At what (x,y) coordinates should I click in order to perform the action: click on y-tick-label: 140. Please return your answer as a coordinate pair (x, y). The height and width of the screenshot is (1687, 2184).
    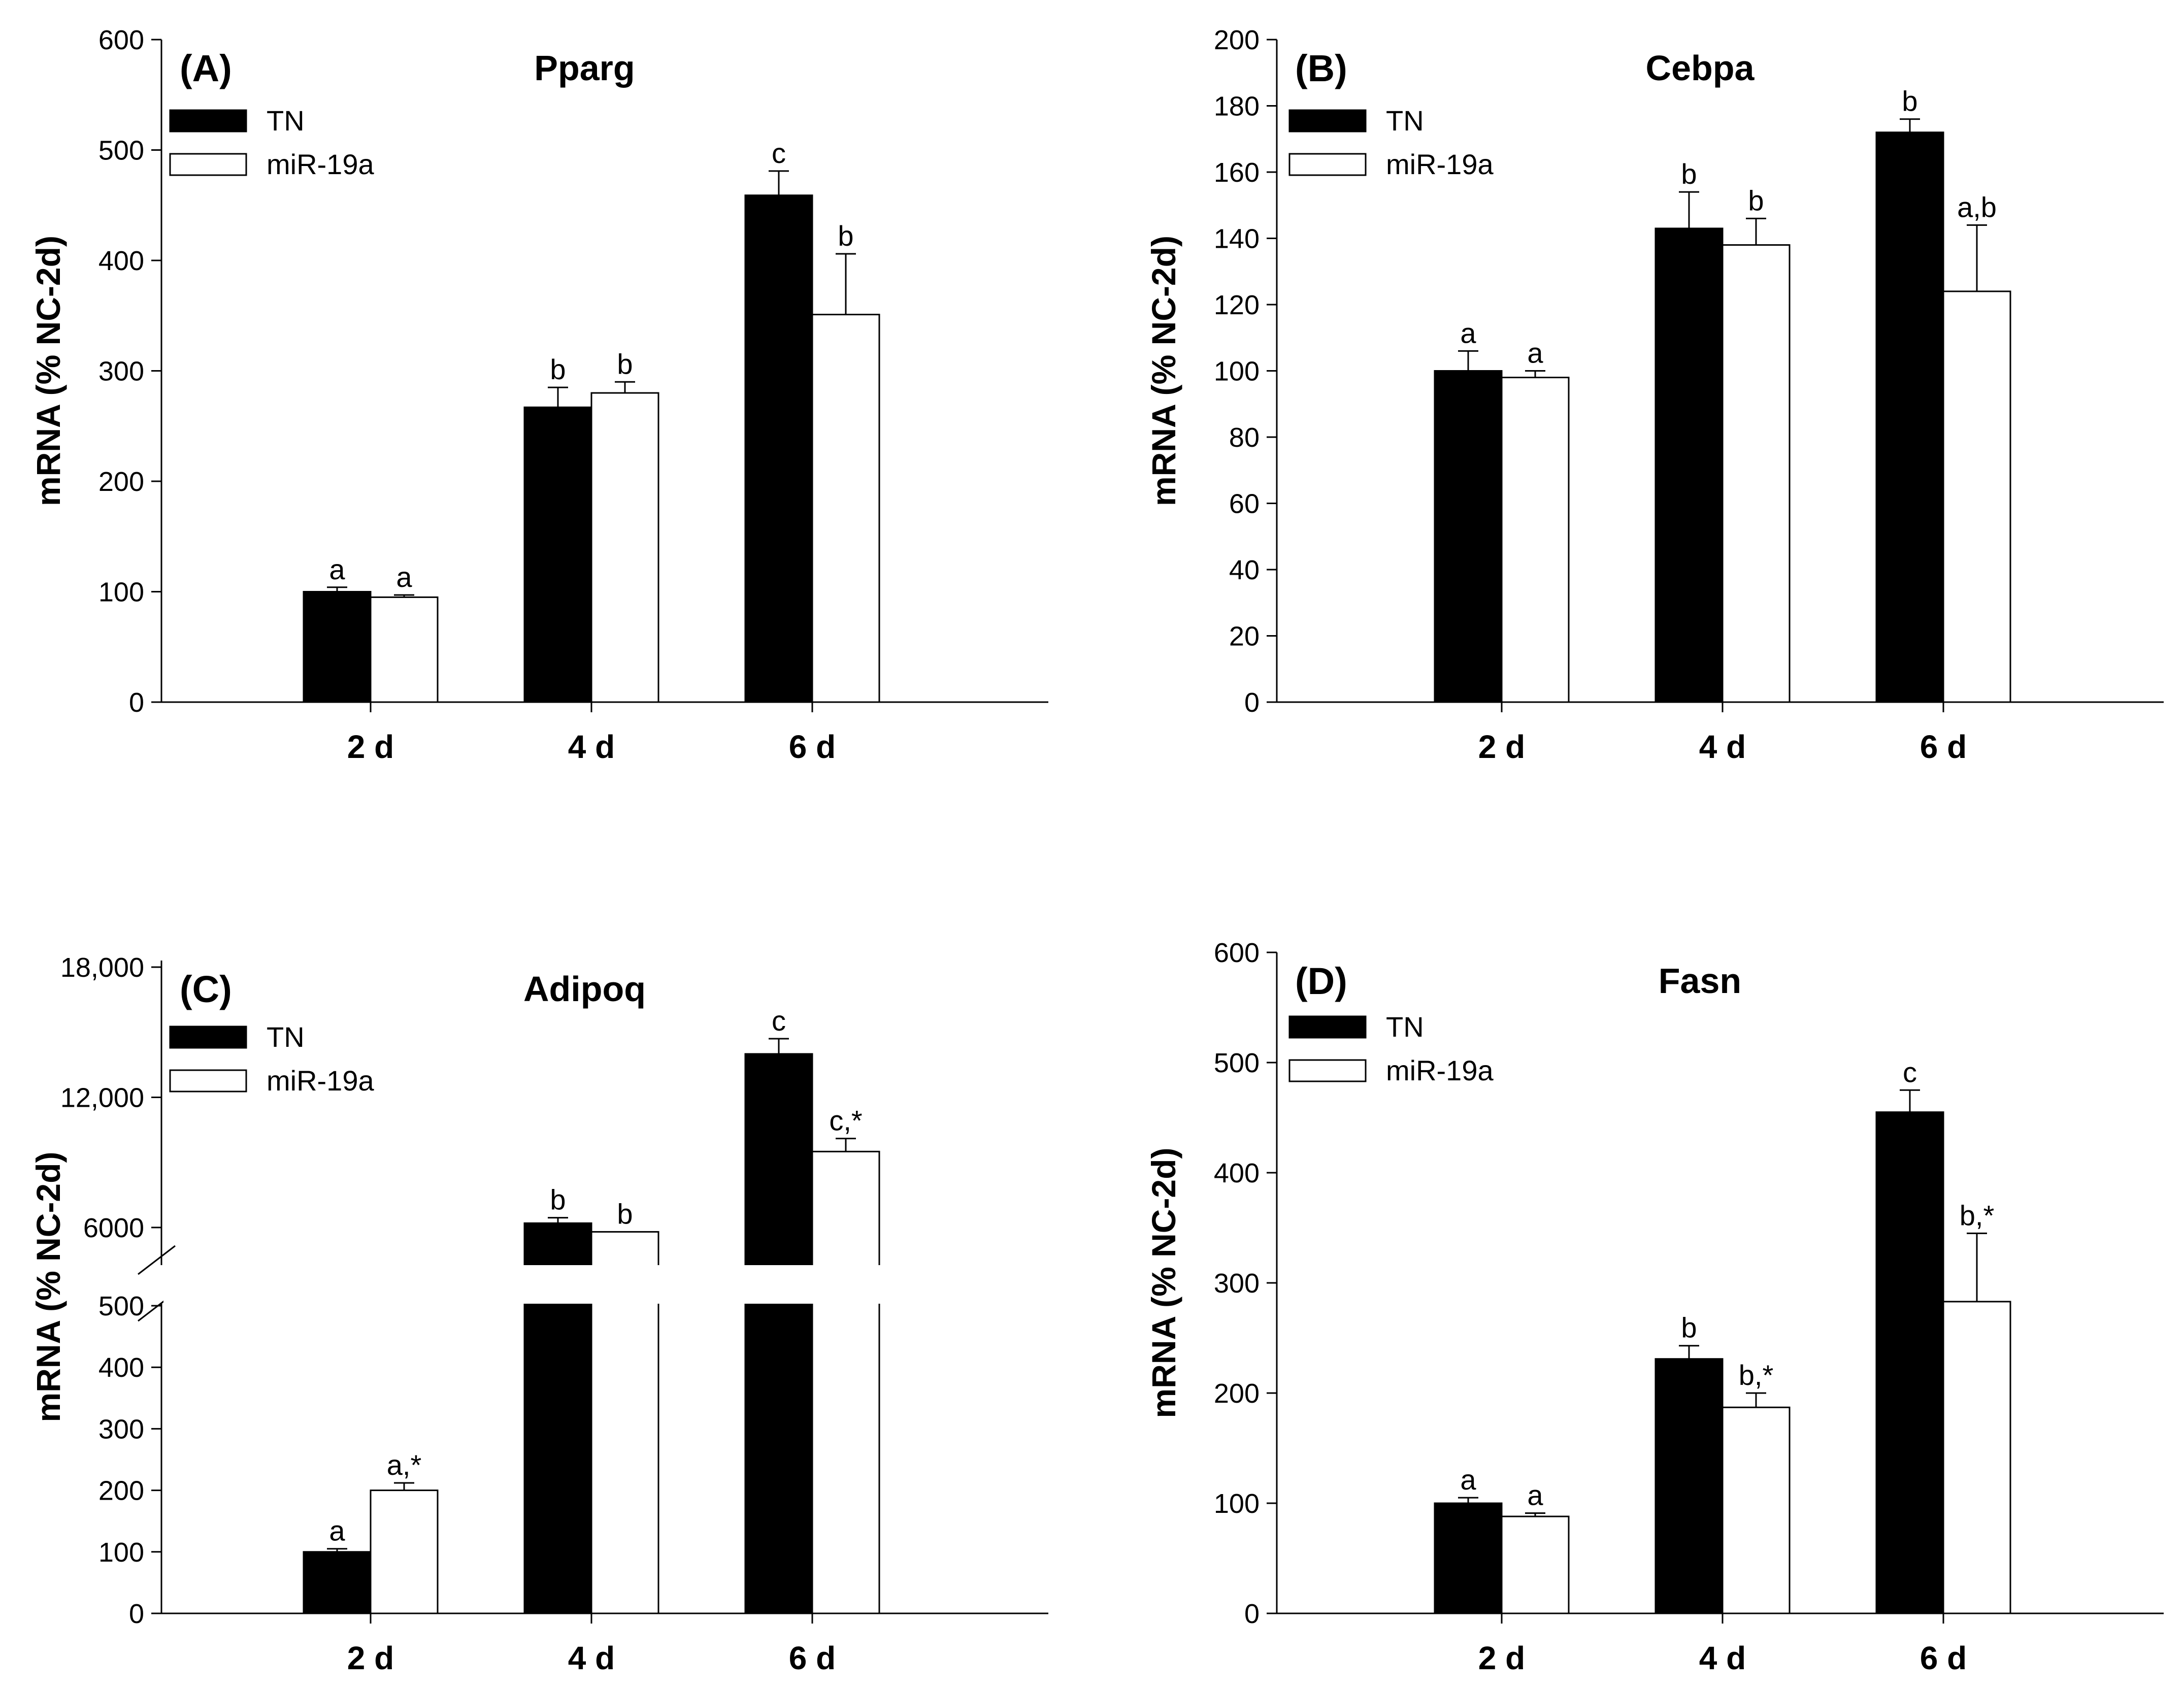
    Looking at the image, I should click on (1237, 239).